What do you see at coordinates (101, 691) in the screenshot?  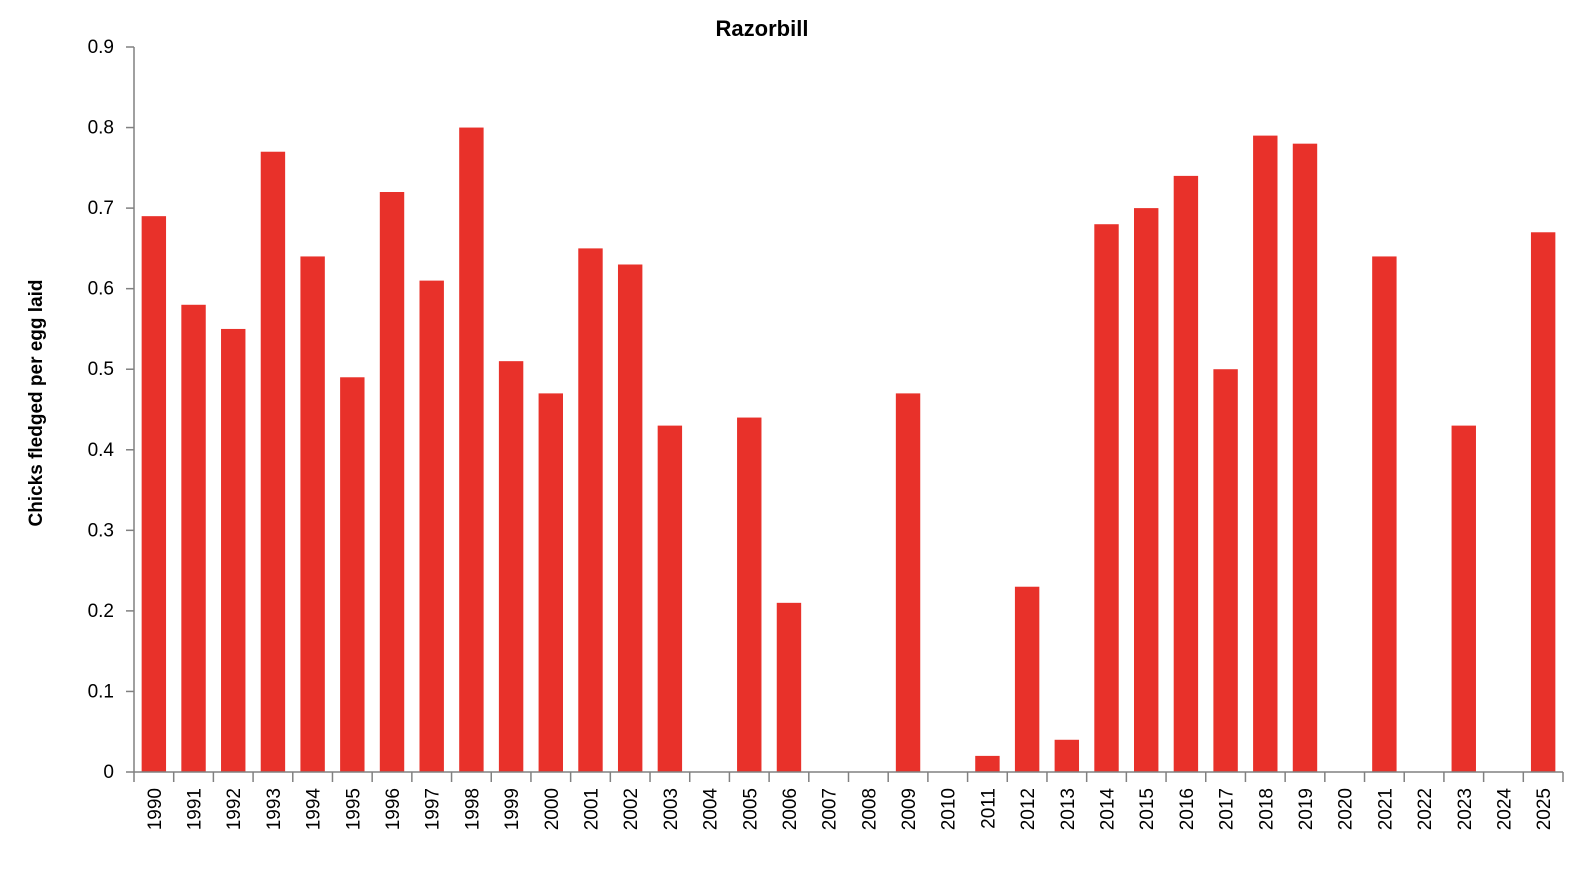 I see `y-tick-label: 0.1` at bounding box center [101, 691].